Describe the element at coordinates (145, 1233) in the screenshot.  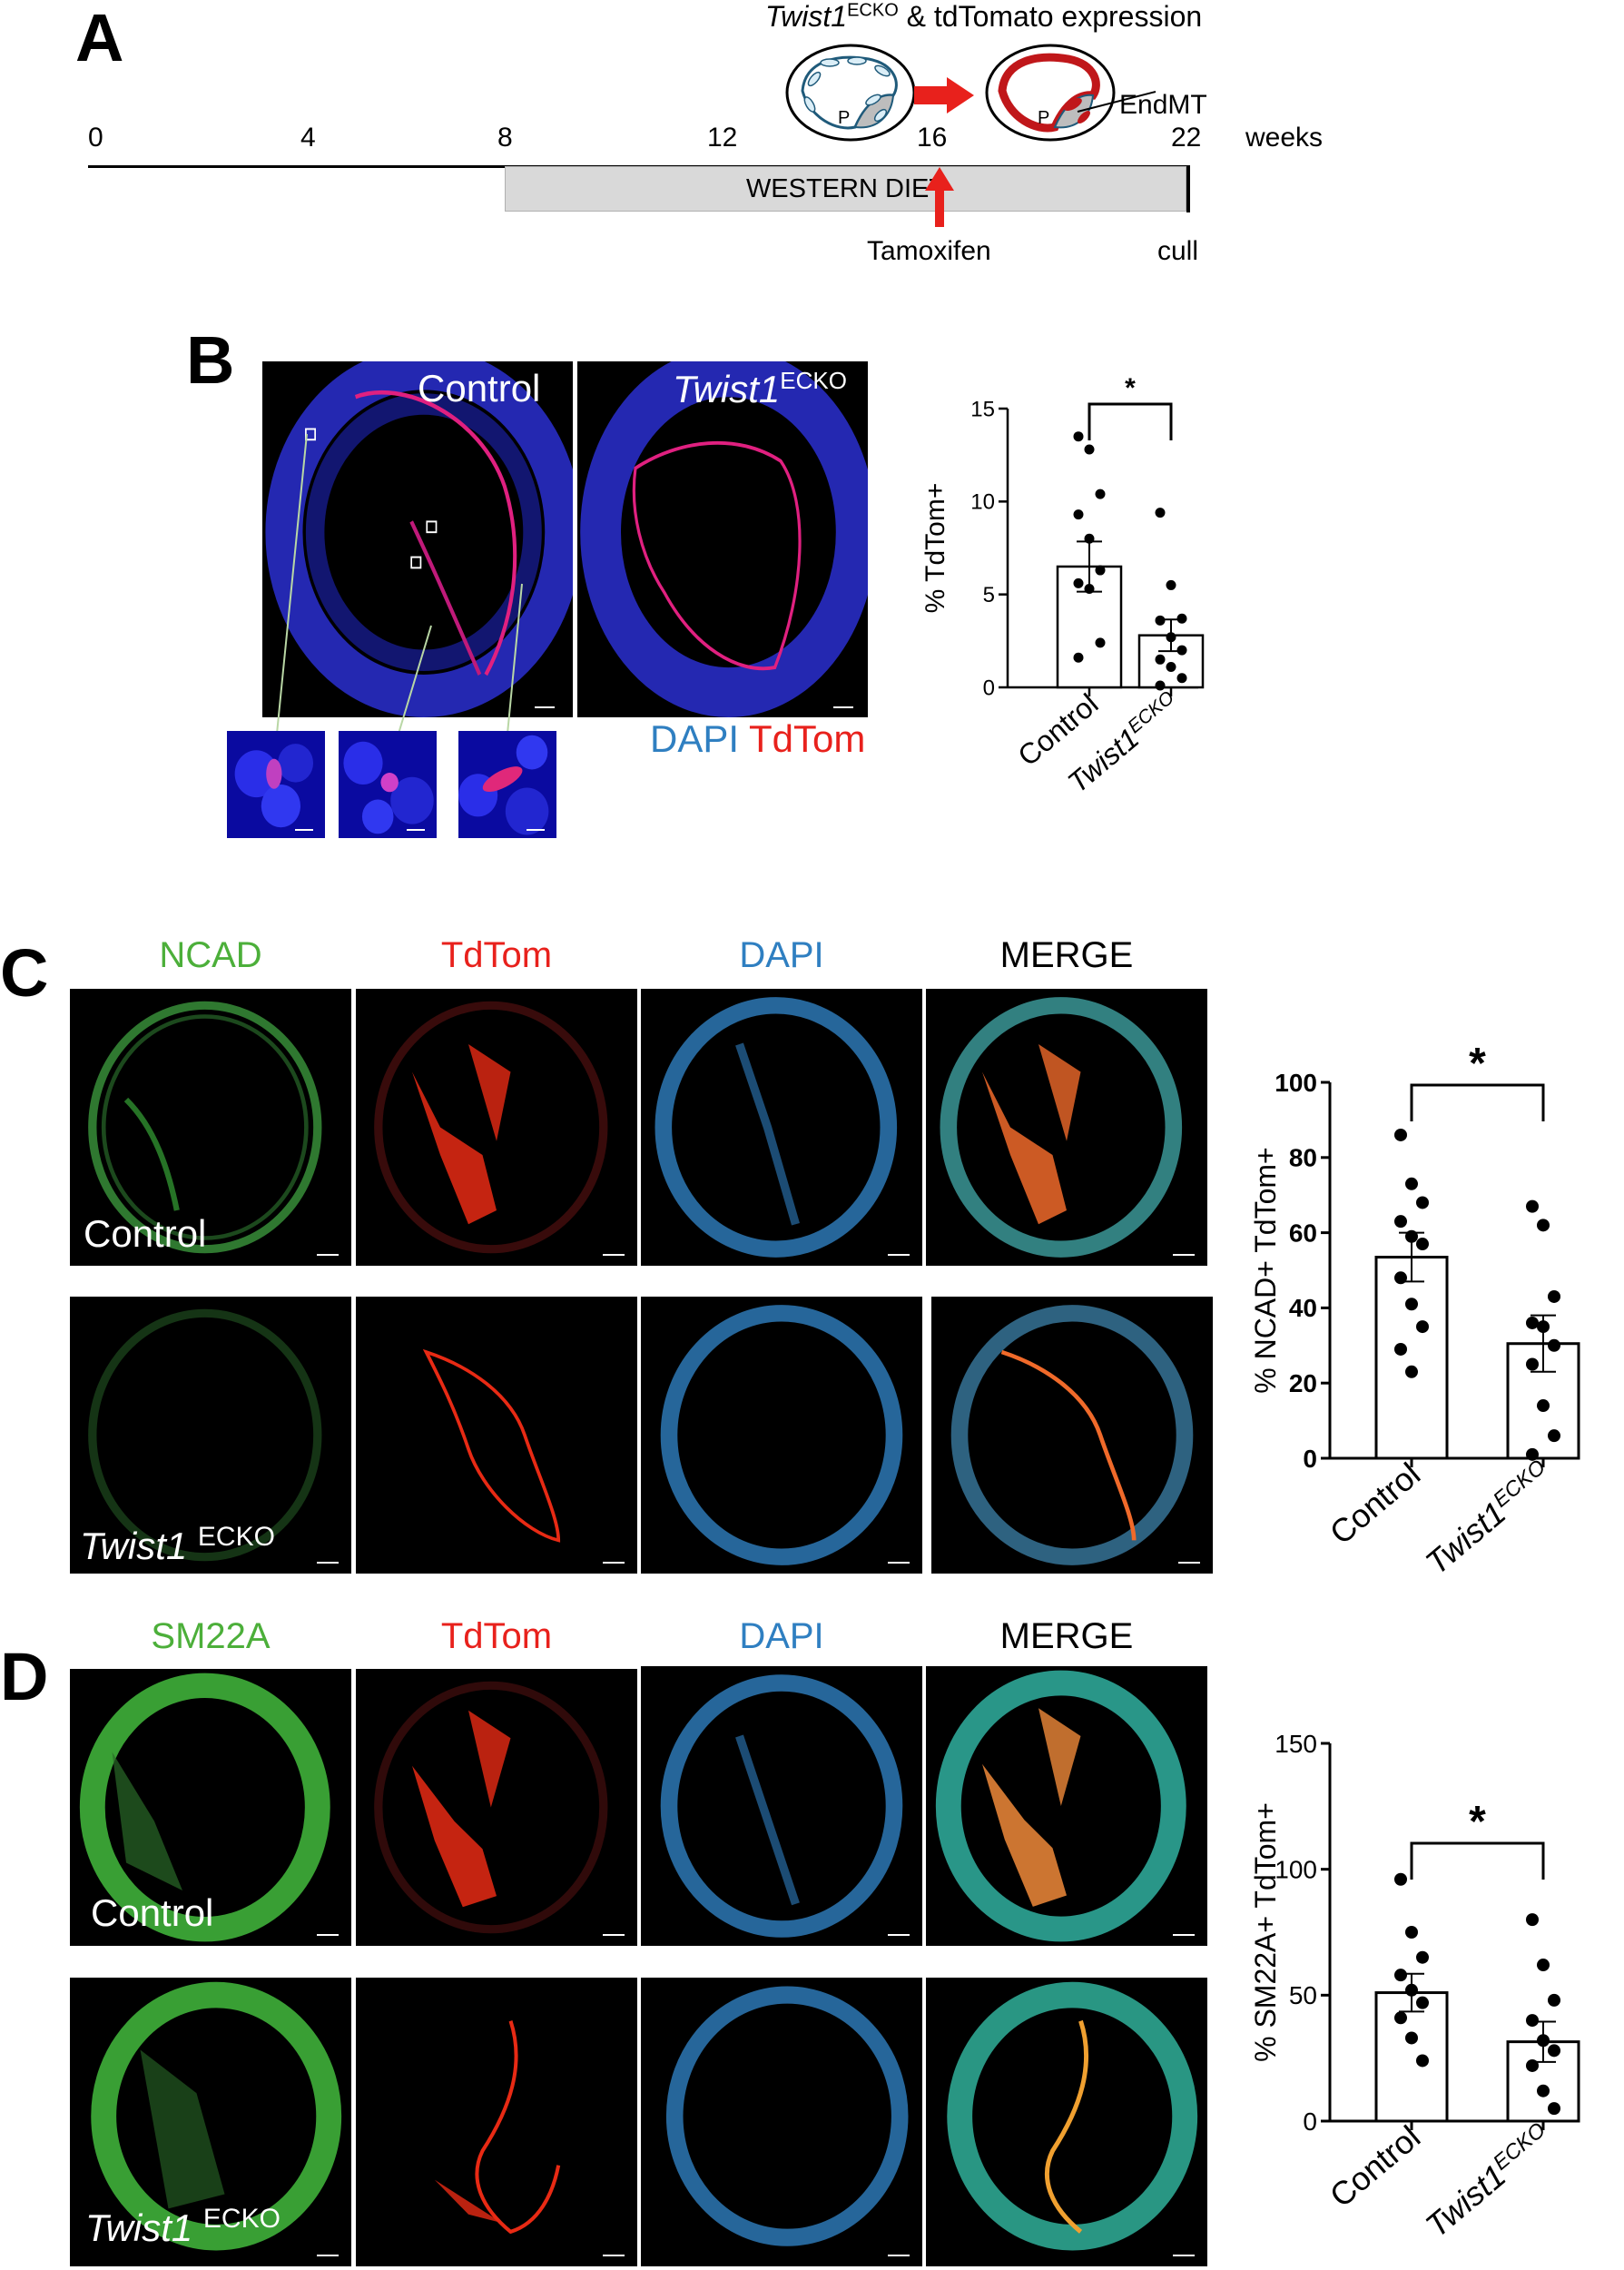
I see `c-control-label: Control` at that location.